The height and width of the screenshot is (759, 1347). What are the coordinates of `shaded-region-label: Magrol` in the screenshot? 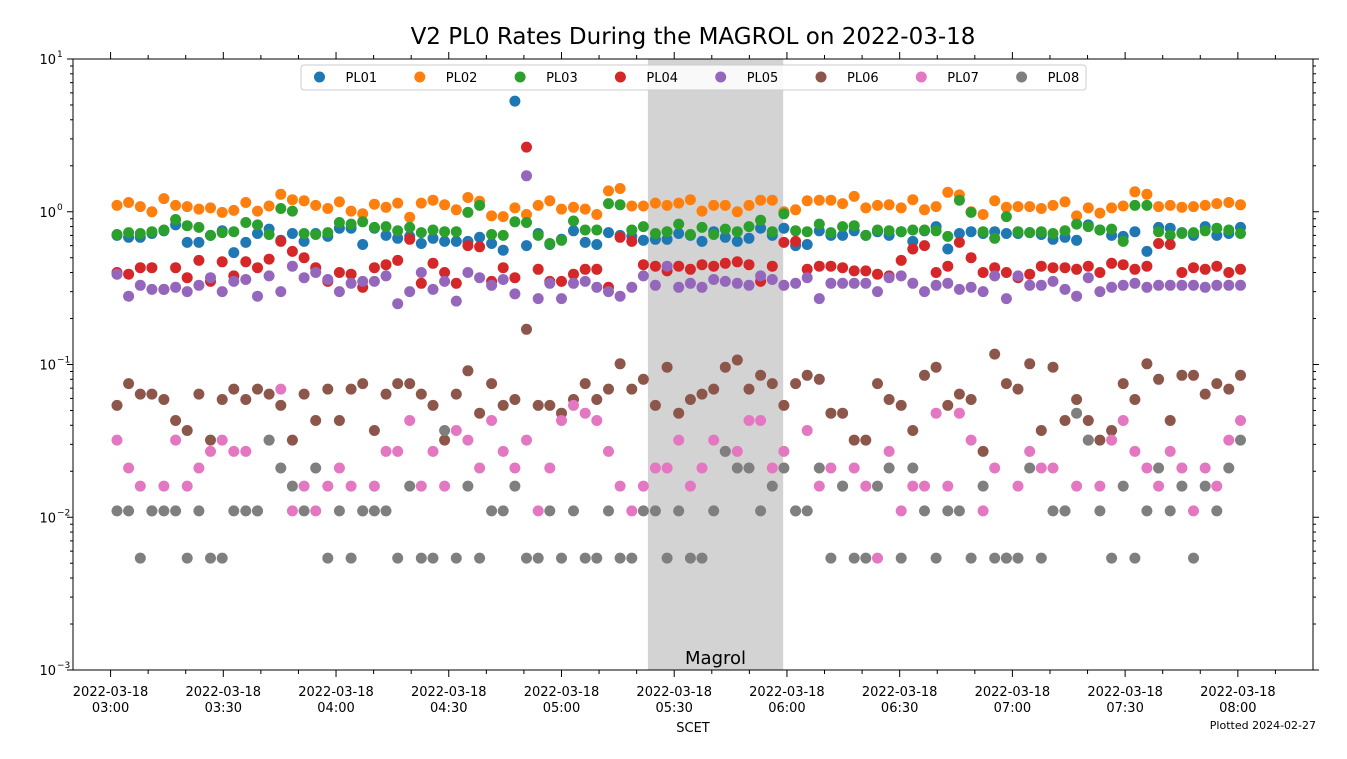 It's located at (715, 658).